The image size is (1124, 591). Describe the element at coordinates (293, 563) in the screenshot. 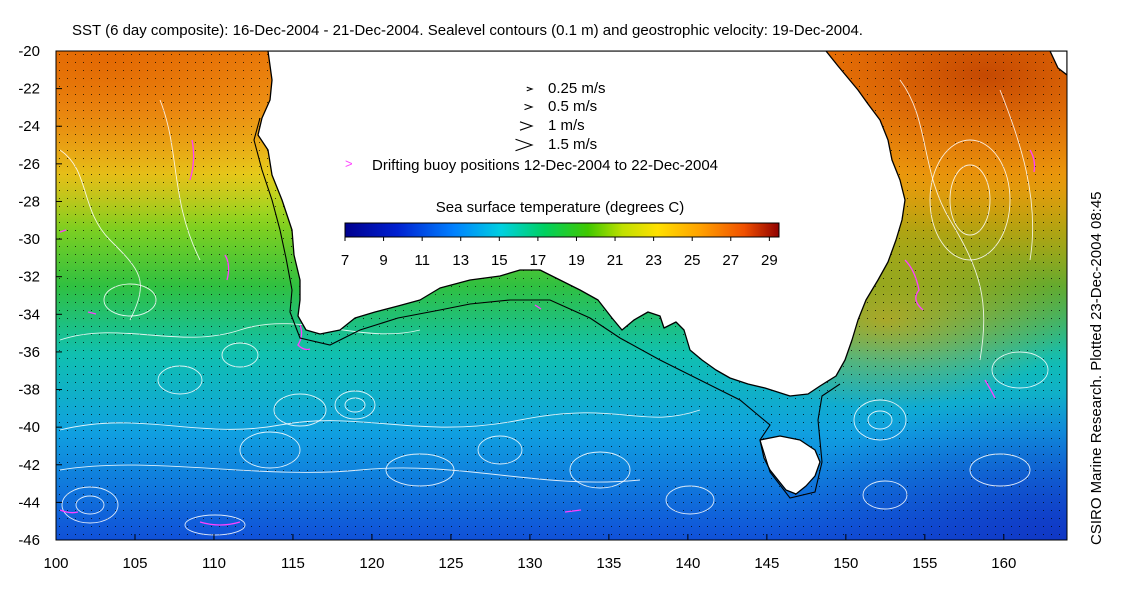

I see `x-tick-label: 115` at that location.